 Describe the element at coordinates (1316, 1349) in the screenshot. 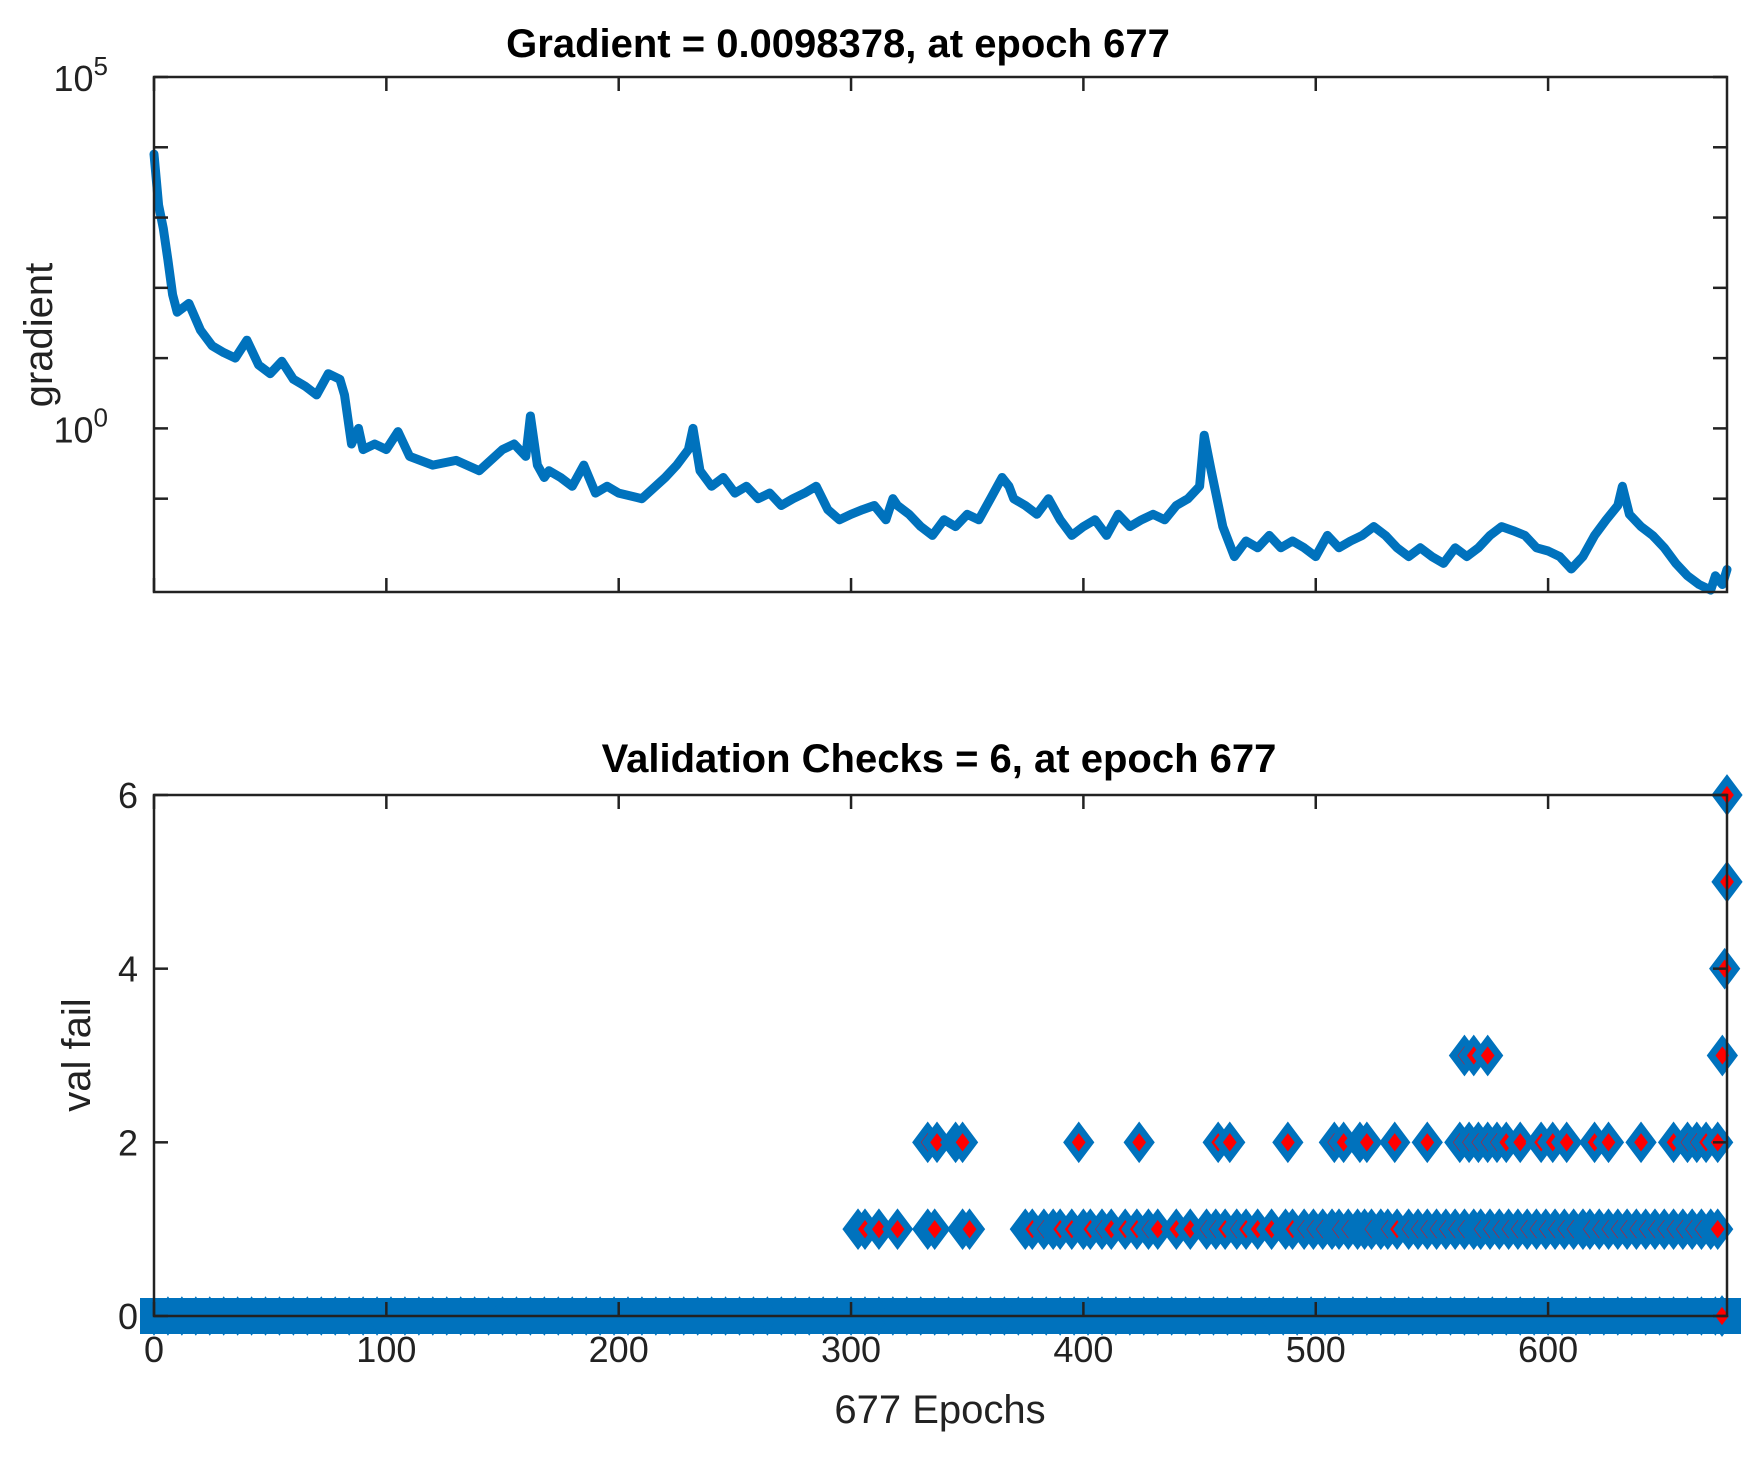

I see `validation-x-tick-label: 500` at that location.